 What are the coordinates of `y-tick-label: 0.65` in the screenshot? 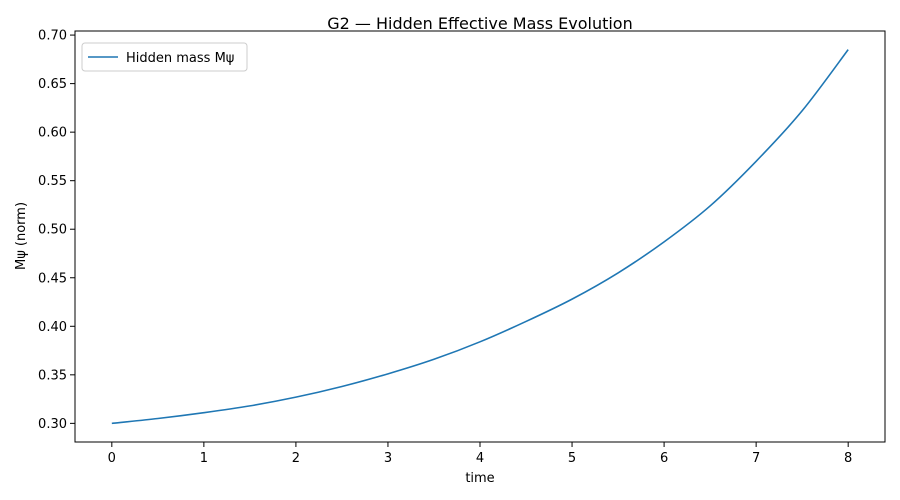 It's located at (52, 84).